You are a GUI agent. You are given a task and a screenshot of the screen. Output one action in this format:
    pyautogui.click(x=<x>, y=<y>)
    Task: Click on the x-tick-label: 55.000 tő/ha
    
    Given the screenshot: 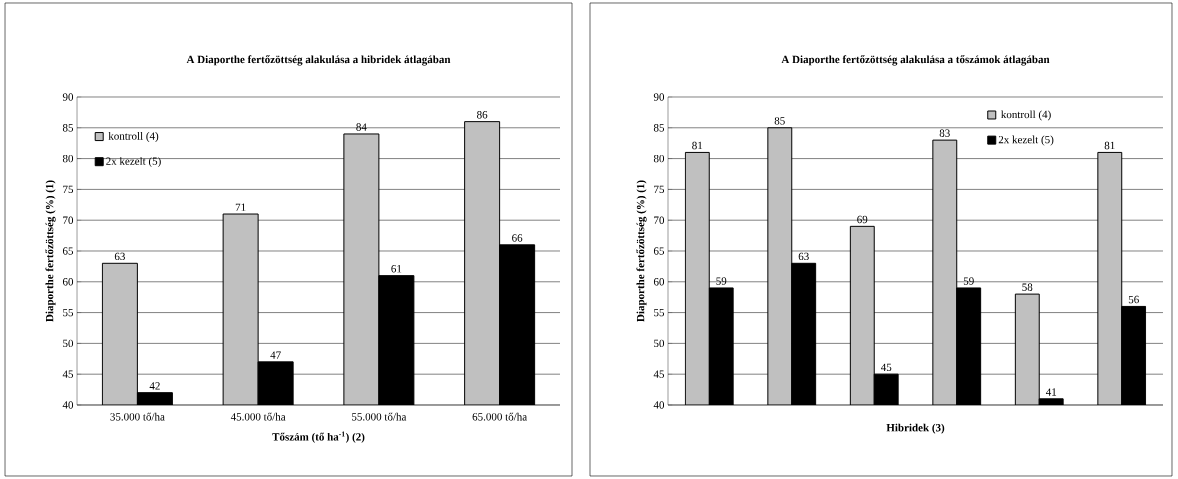 What is the action you would take?
    pyautogui.click(x=379, y=416)
    